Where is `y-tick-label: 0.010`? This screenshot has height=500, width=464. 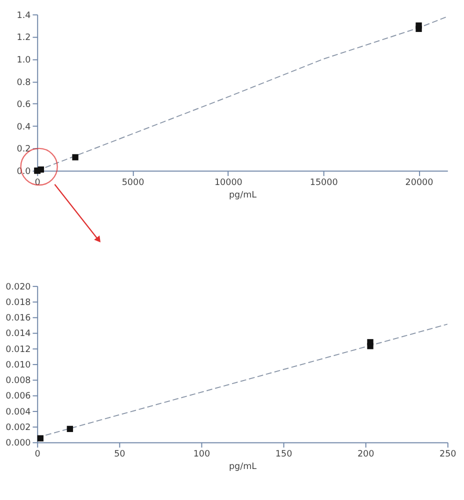
y-tick-label: 0.010 is located at coordinates (18, 365).